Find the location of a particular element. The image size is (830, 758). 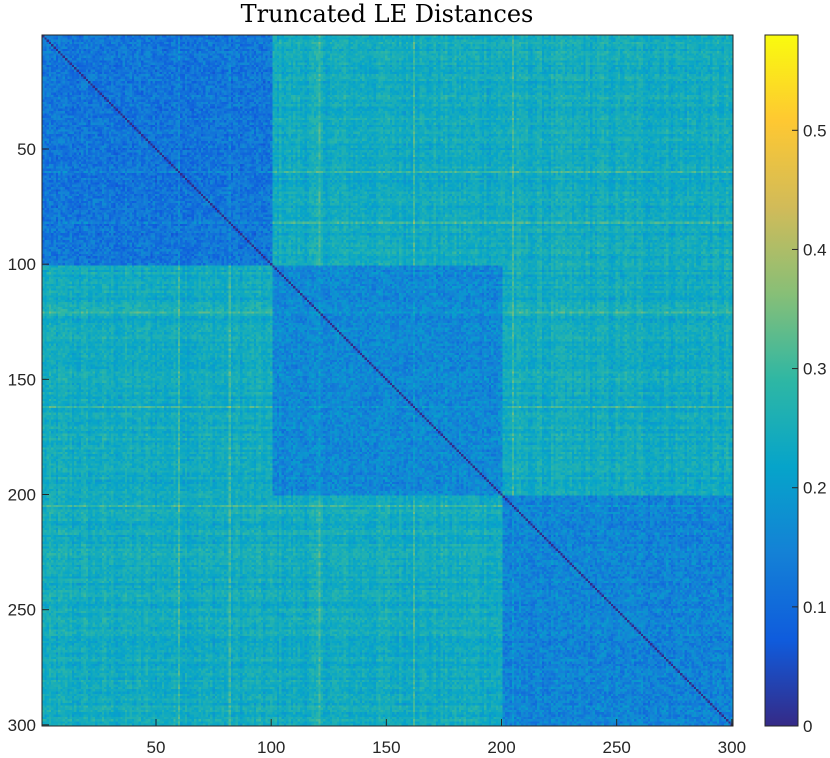

y-tick-label: 300 is located at coordinates (22, 725).